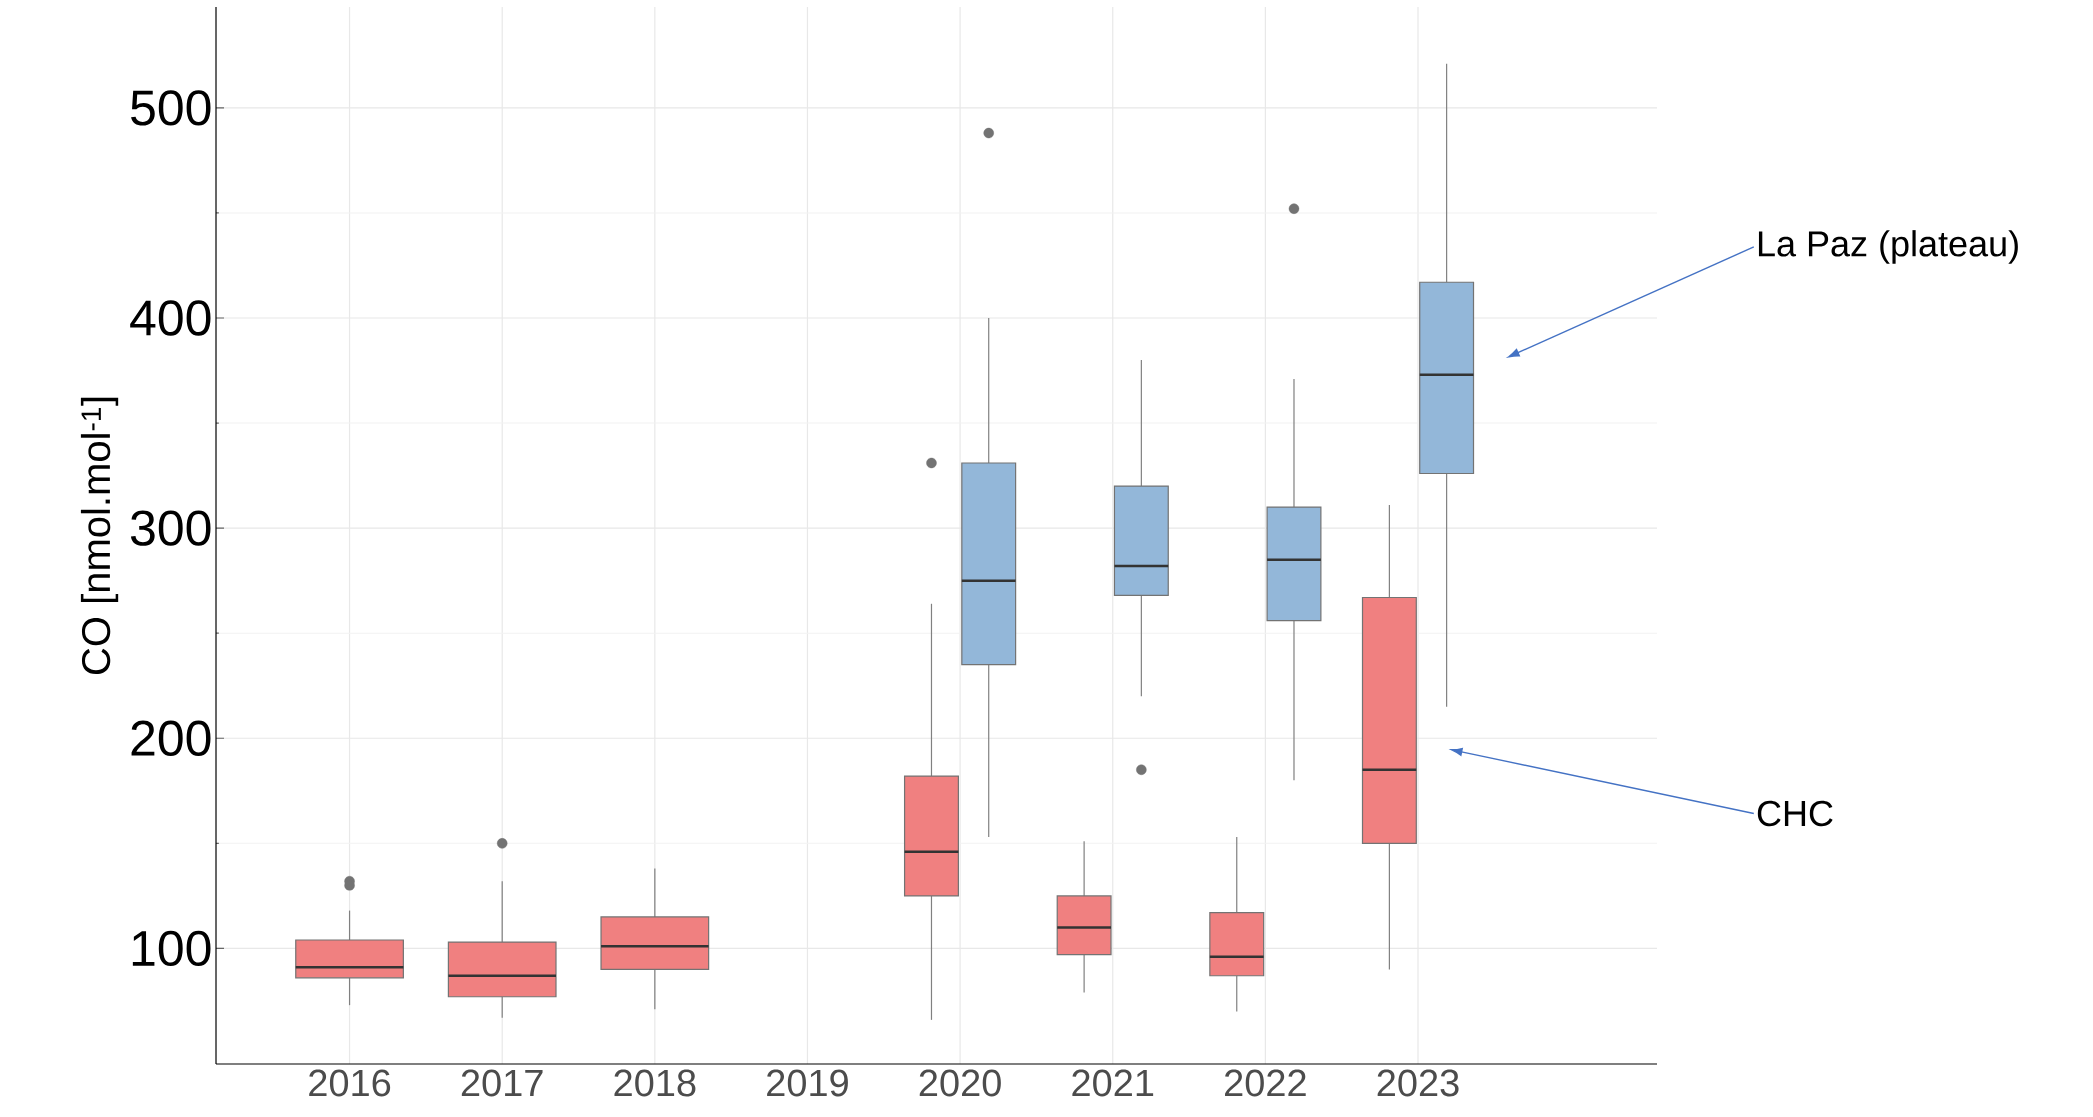  What do you see at coordinates (1795, 813) in the screenshot?
I see `text: CHC` at bounding box center [1795, 813].